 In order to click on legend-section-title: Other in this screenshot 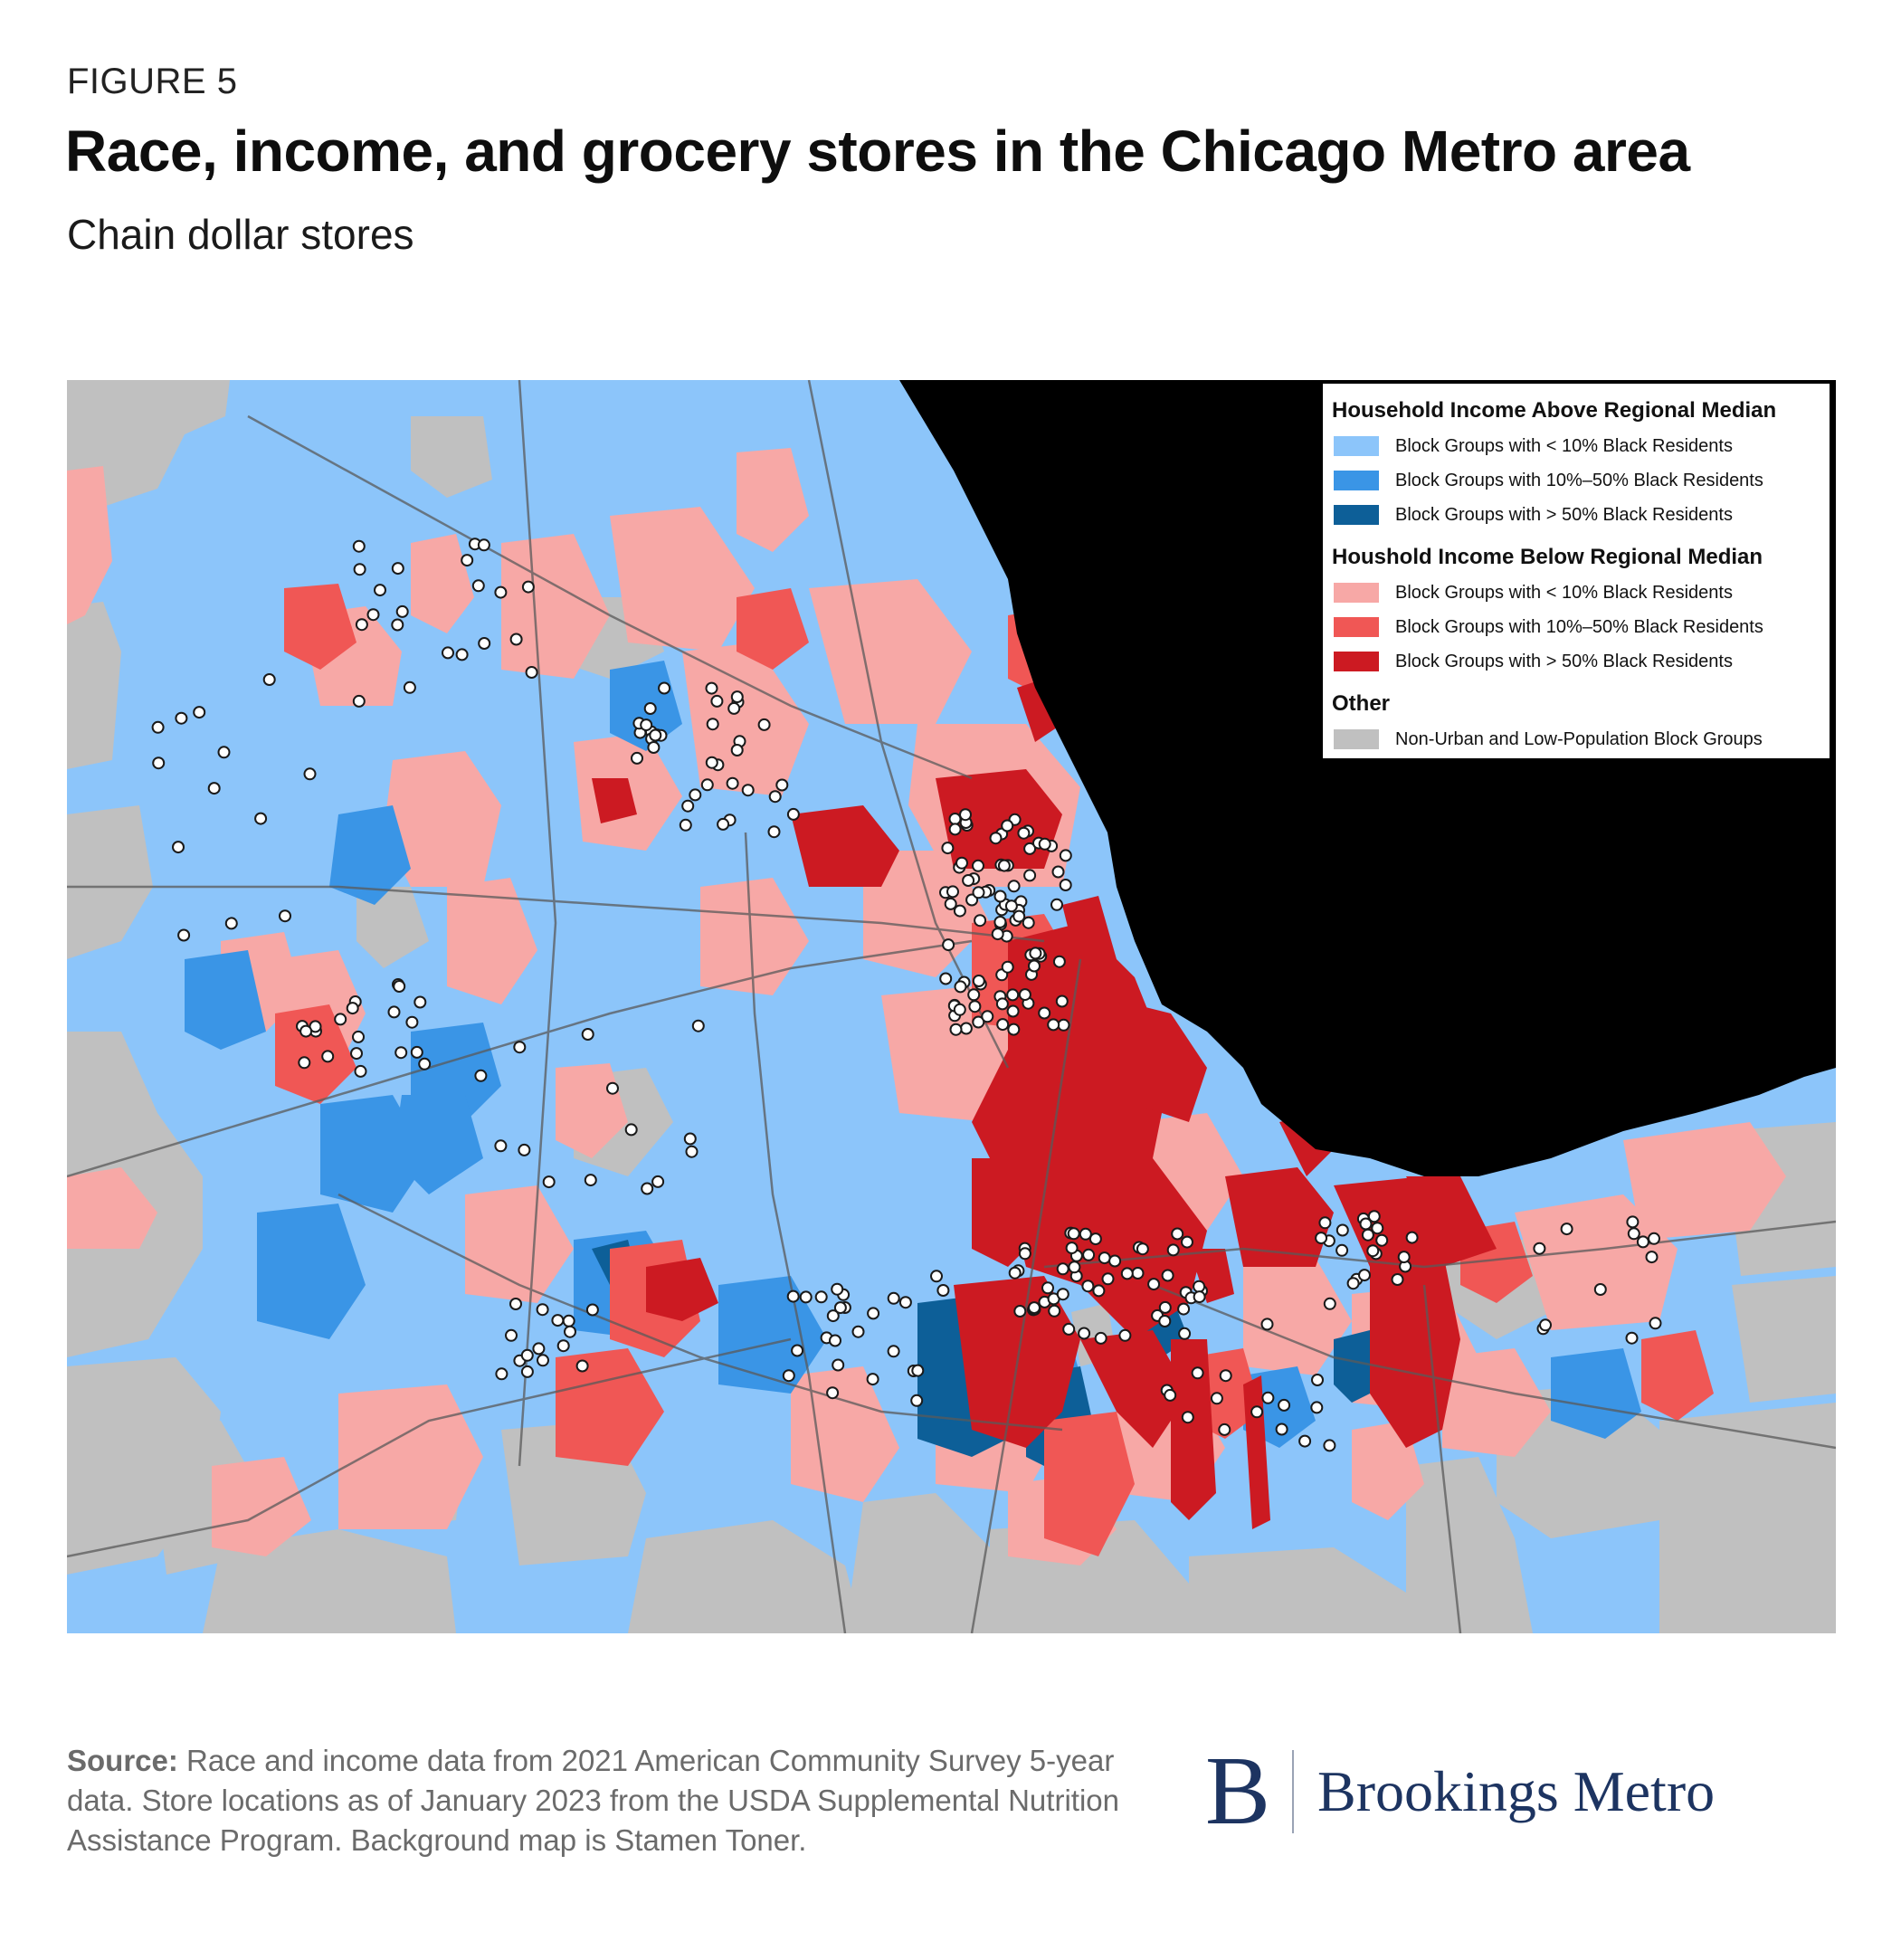, I will do `click(1361, 703)`.